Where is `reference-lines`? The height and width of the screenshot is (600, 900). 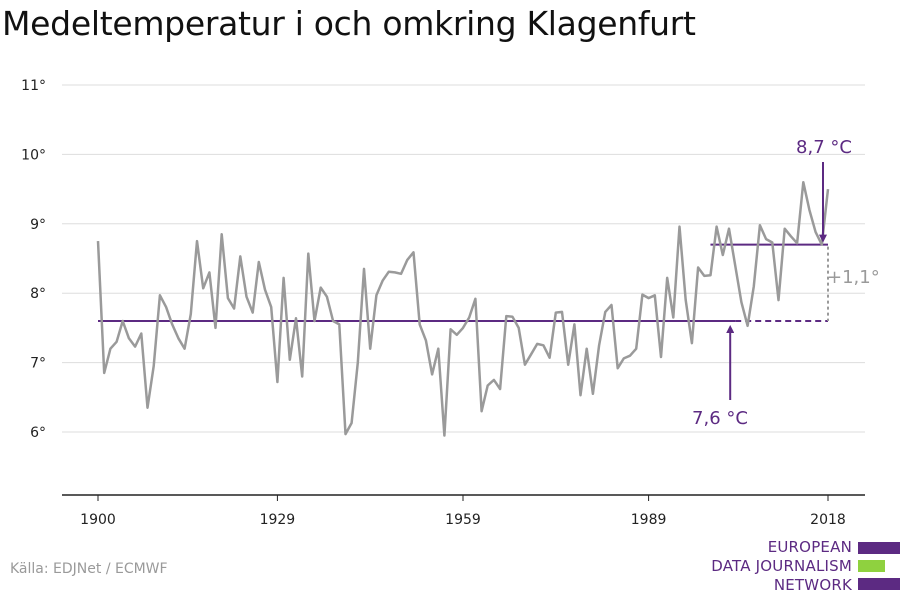
reference-lines is located at coordinates (463, 282).